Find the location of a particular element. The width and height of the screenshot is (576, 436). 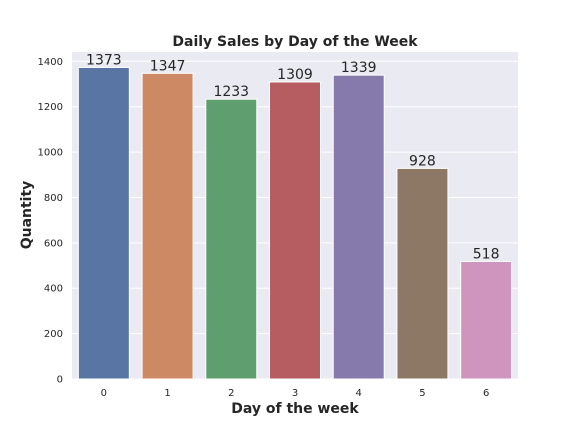

chart-title: Daily Sales by Day of the Week is located at coordinates (295, 42).